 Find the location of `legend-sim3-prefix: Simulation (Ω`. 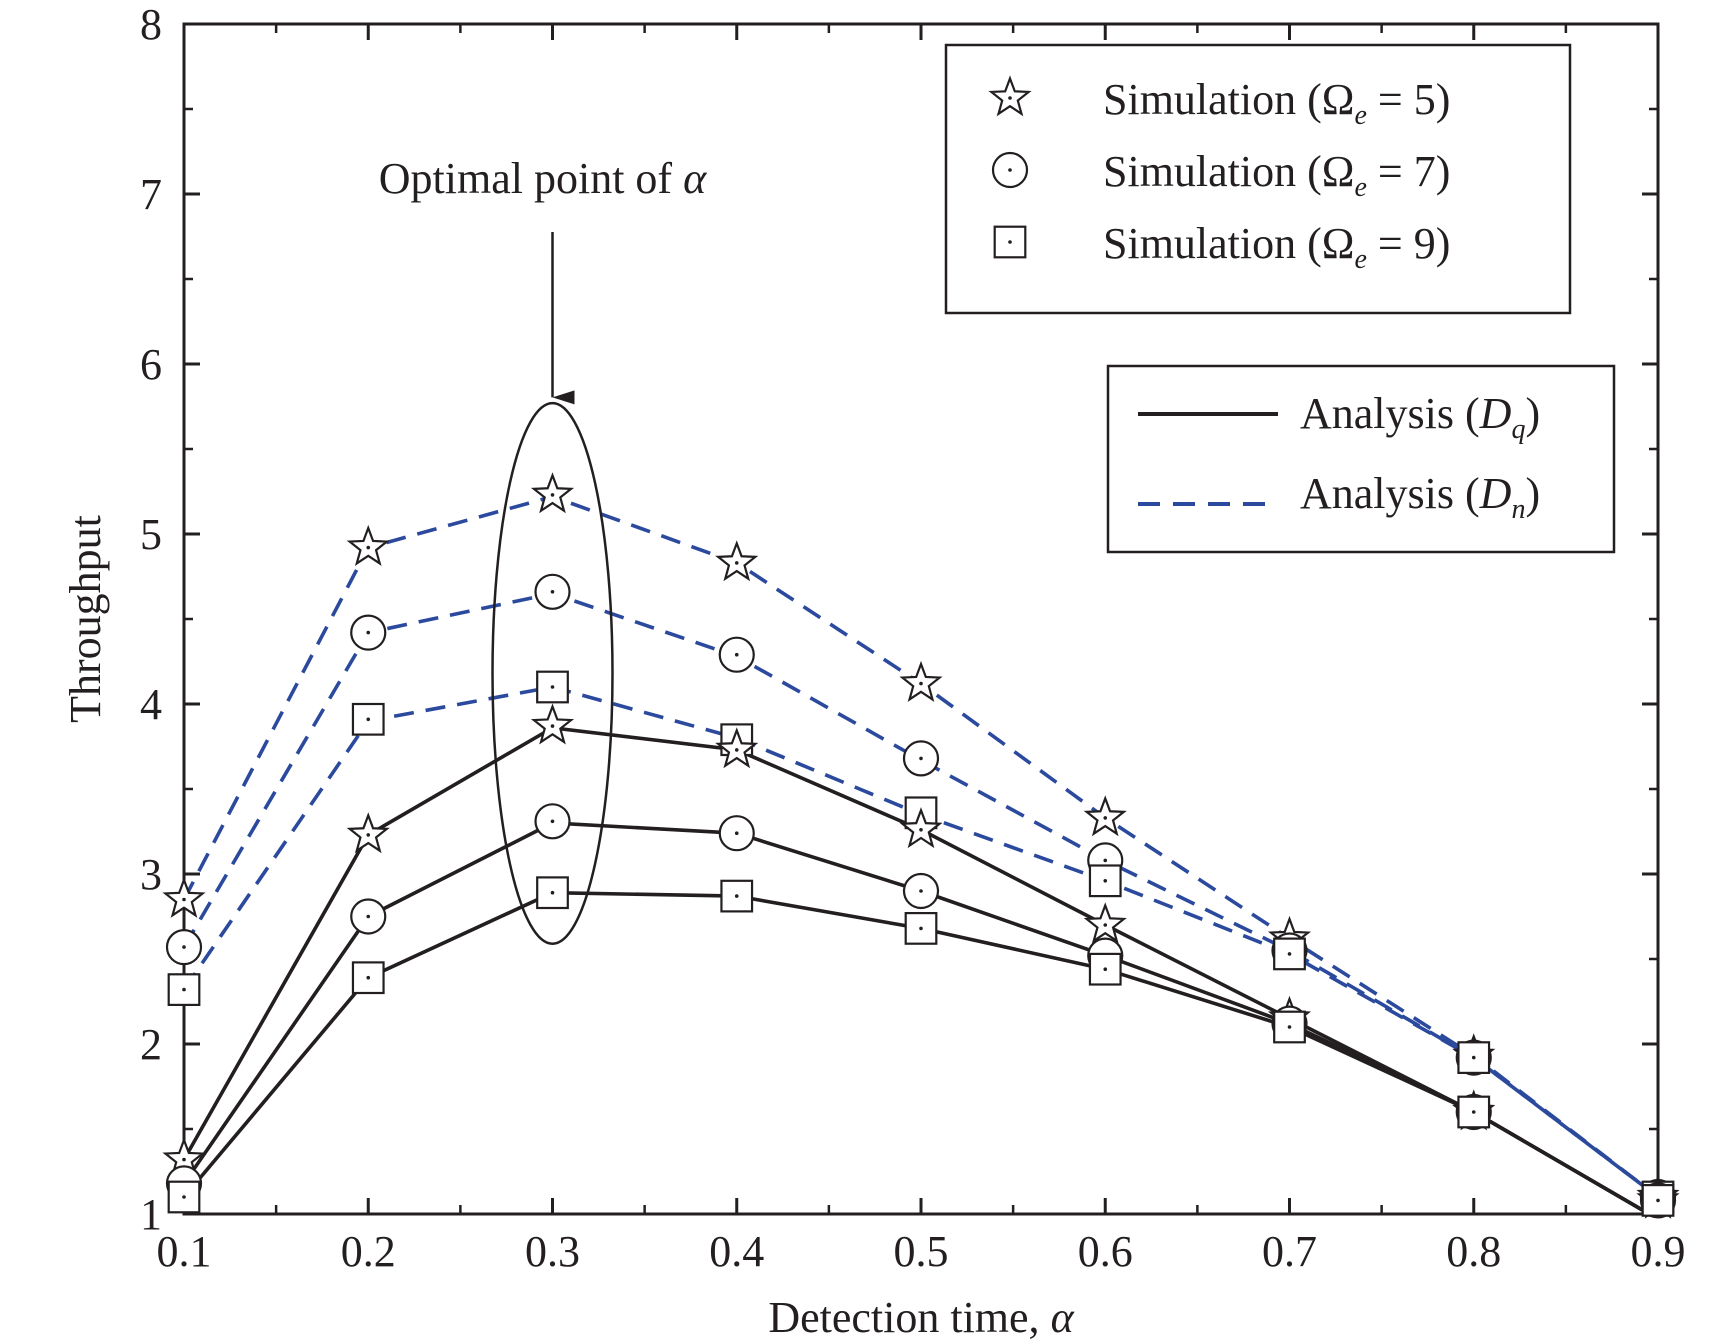

legend-sim3-prefix: Simulation (Ω is located at coordinates (1228, 243).